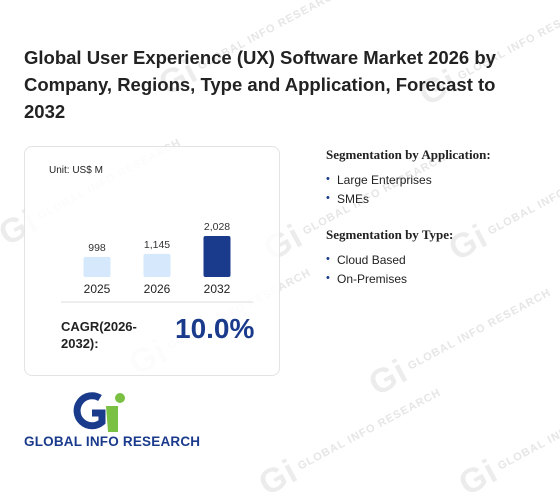 The image size is (560, 504). What do you see at coordinates (157, 245) in the screenshot?
I see `value-label: 1,145` at bounding box center [157, 245].